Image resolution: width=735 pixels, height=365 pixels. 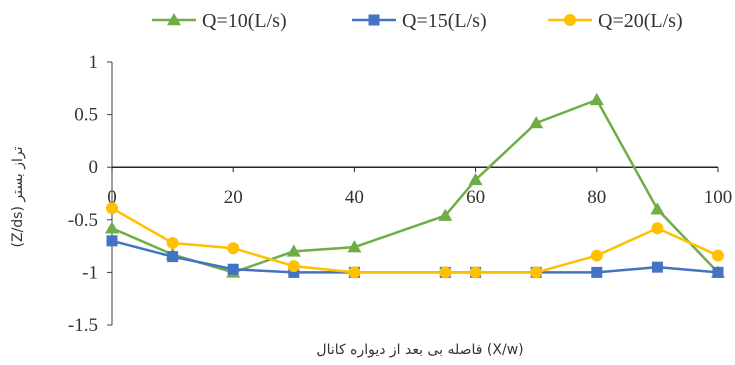 What do you see at coordinates (112, 197) in the screenshot?
I see `x-tick-label: 0` at bounding box center [112, 197].